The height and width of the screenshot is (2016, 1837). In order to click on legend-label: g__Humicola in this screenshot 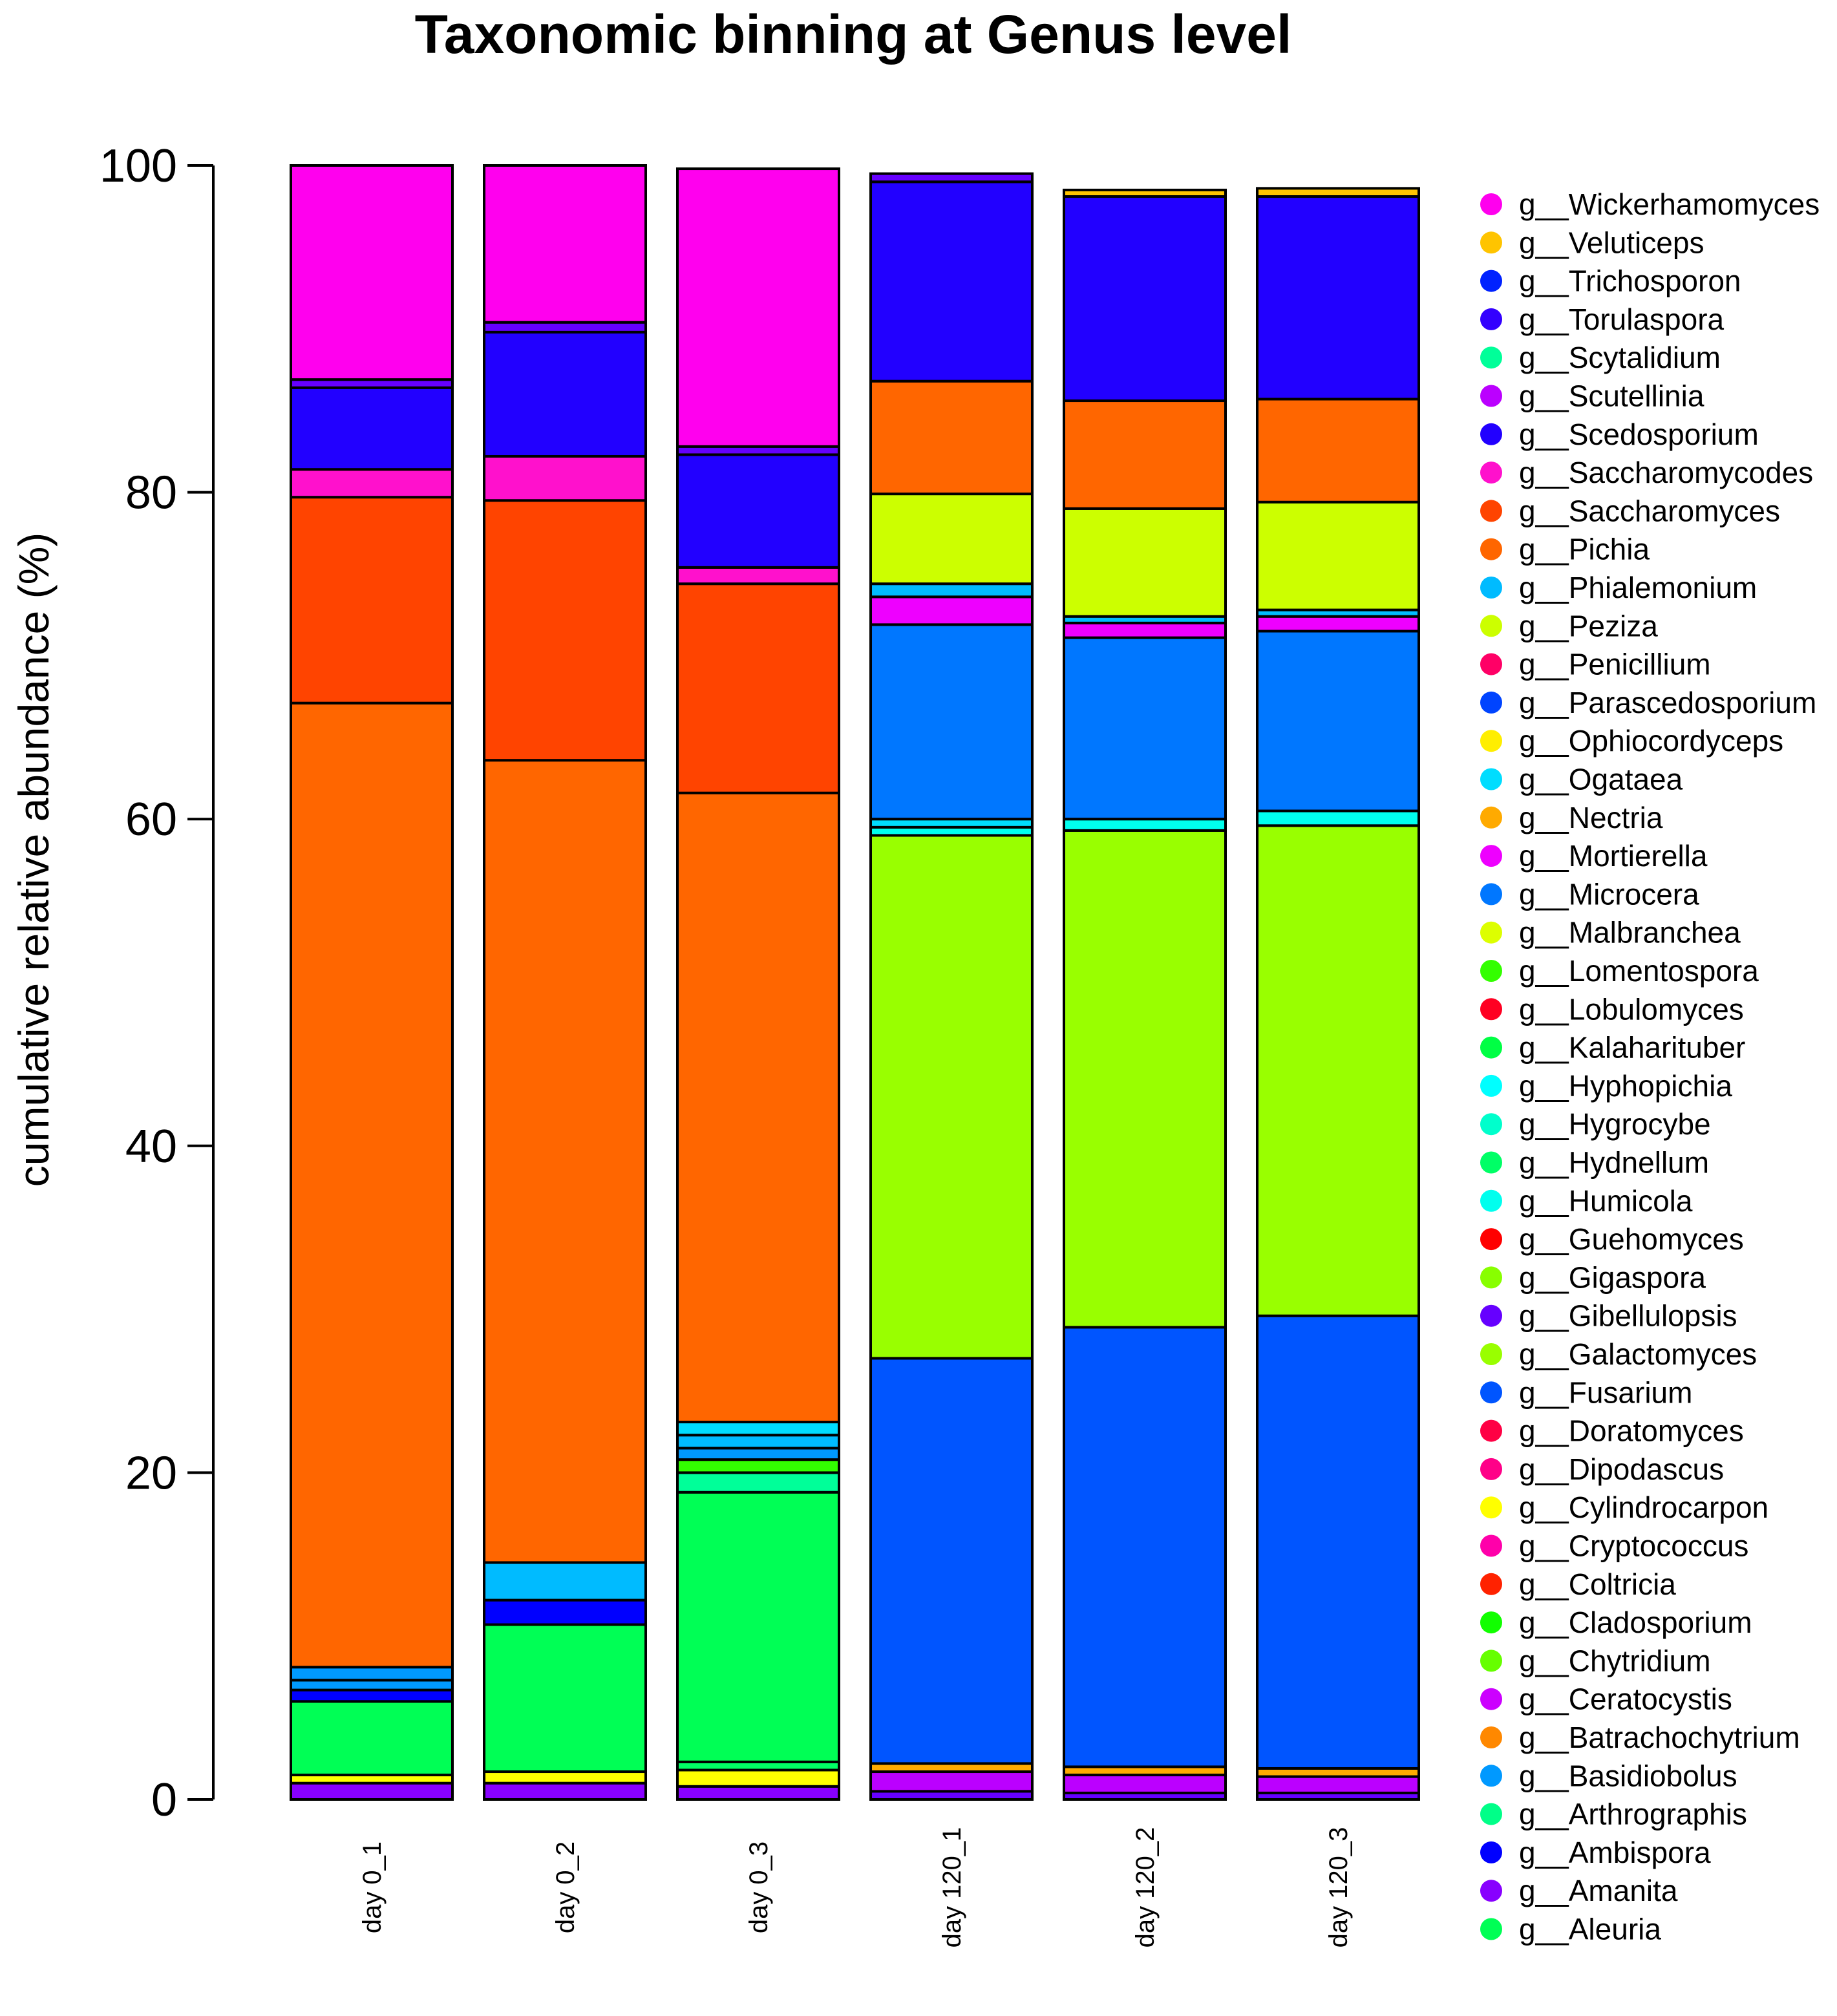, I will do `click(1606, 1201)`.